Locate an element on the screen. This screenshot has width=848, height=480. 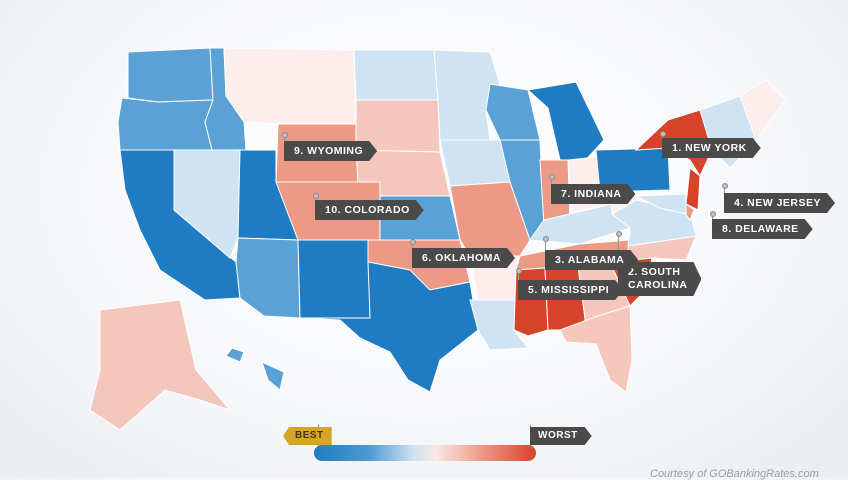
label-south-carolina-line2: CAROLINA is located at coordinates (658, 285).